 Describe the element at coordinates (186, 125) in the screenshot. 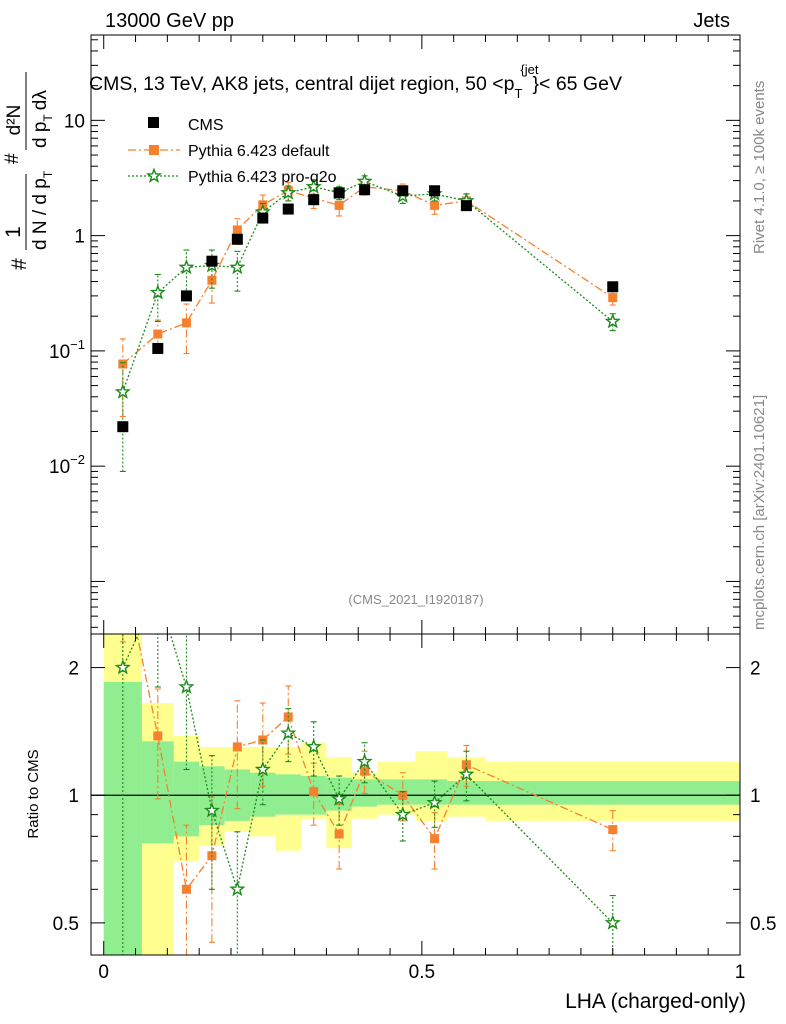

I see `legend-entry-cms: CMS` at that location.